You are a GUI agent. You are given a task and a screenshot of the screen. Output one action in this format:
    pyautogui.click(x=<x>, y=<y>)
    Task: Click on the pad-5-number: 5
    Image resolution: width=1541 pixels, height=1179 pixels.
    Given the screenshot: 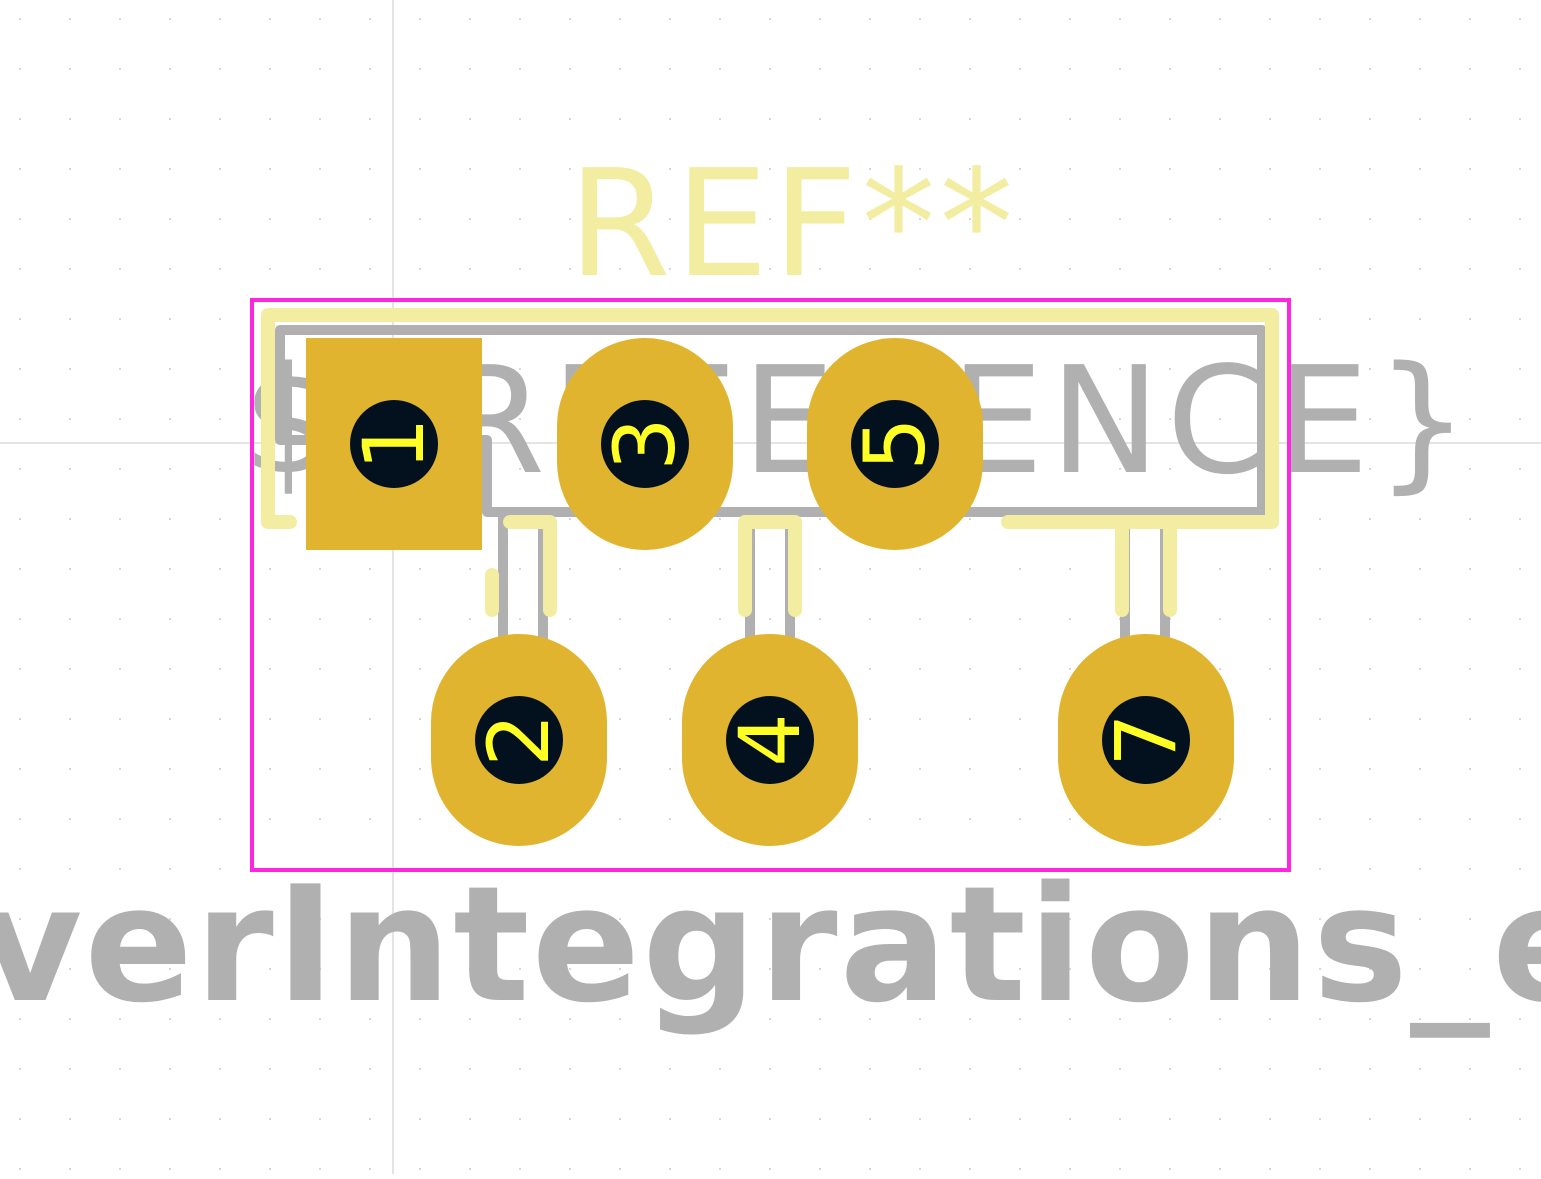 What is the action you would take?
    pyautogui.click(x=895, y=443)
    